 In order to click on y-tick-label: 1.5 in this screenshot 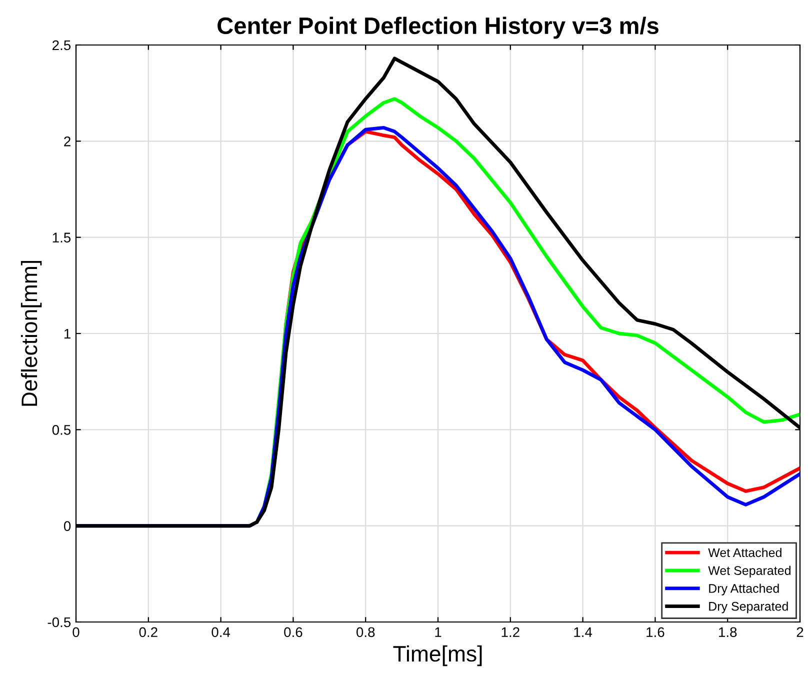, I will do `click(61, 237)`.